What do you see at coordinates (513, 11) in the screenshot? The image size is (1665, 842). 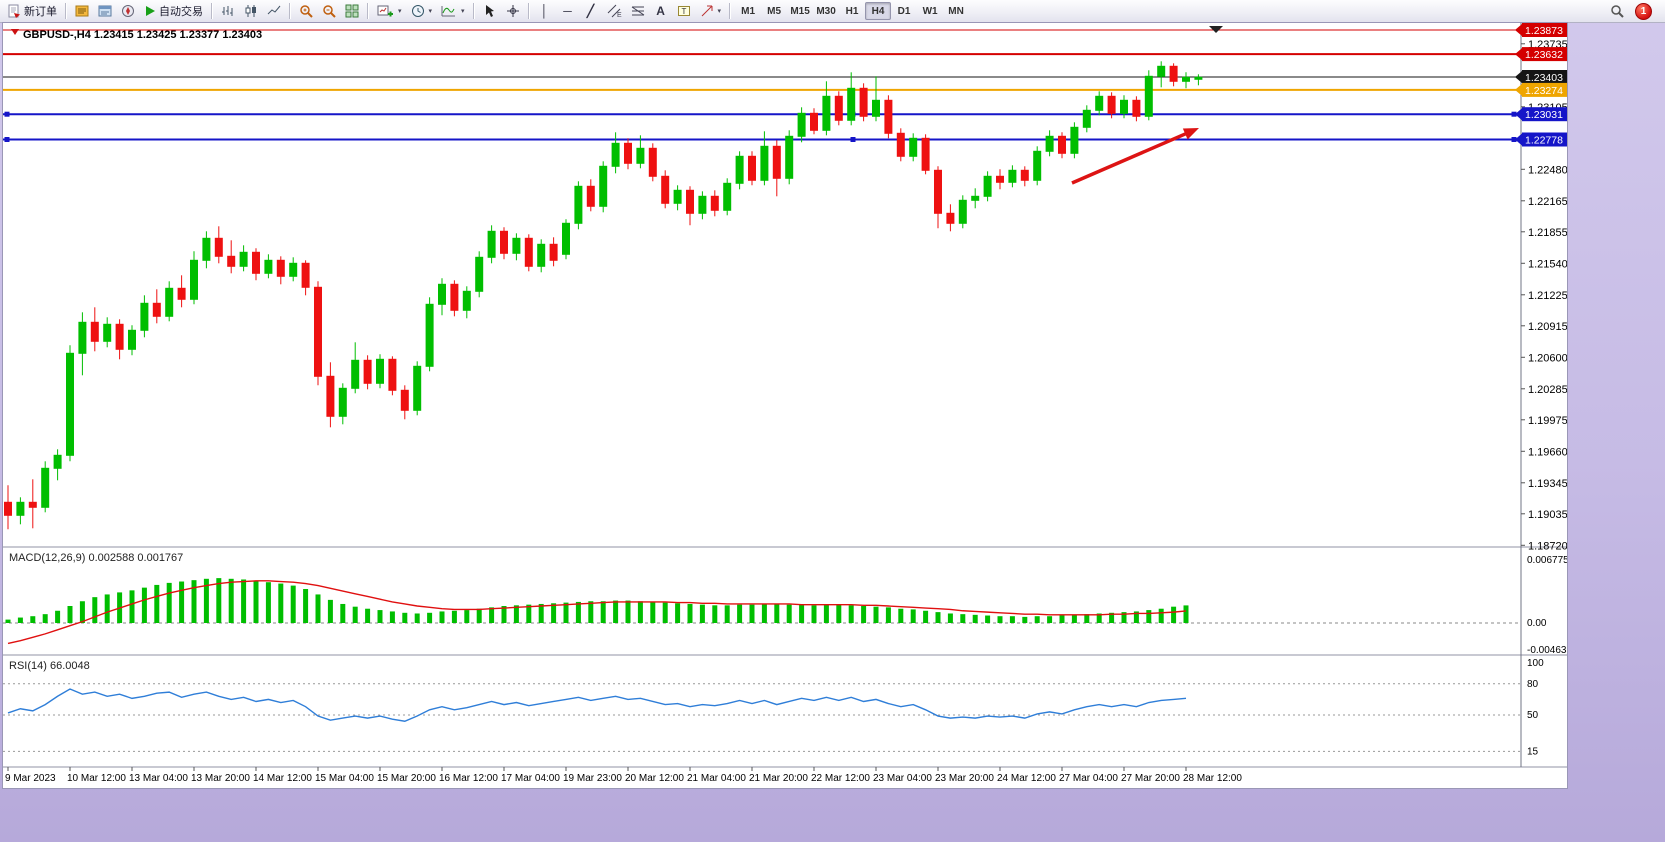 I see `crosshair-button` at bounding box center [513, 11].